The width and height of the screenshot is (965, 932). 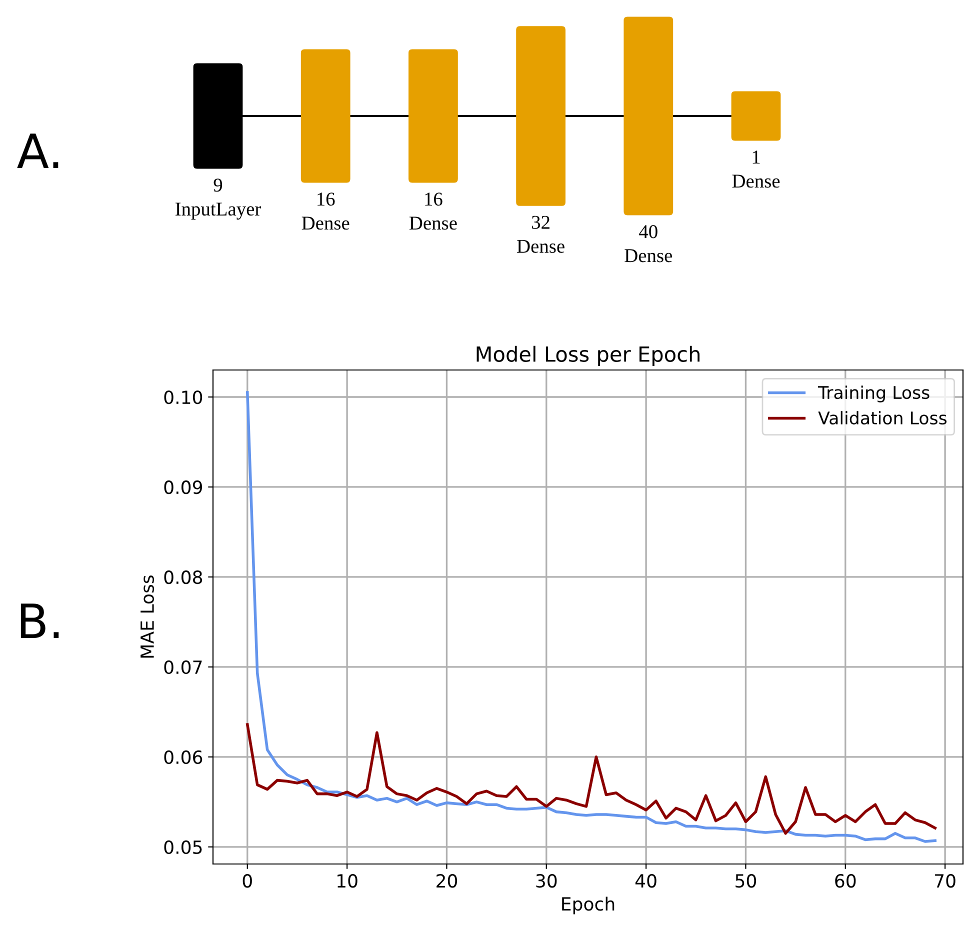 I want to click on chart-title: Model Loss per Epoch, so click(x=588, y=356).